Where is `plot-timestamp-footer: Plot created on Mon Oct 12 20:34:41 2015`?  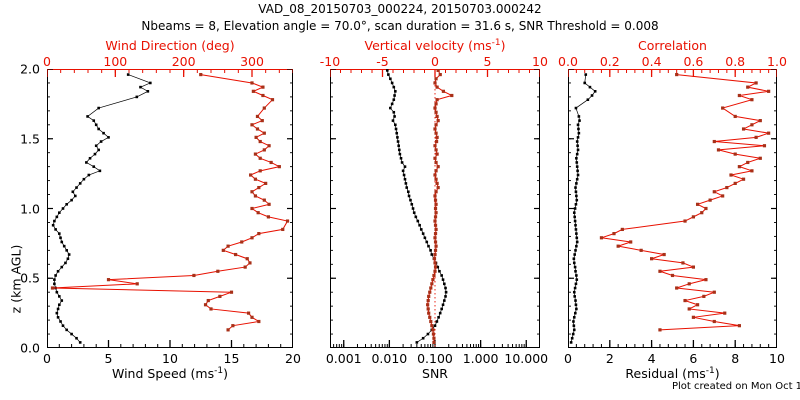
plot-timestamp-footer: Plot created on Mon Oct 12 20:34:41 2015 is located at coordinates (736, 386).